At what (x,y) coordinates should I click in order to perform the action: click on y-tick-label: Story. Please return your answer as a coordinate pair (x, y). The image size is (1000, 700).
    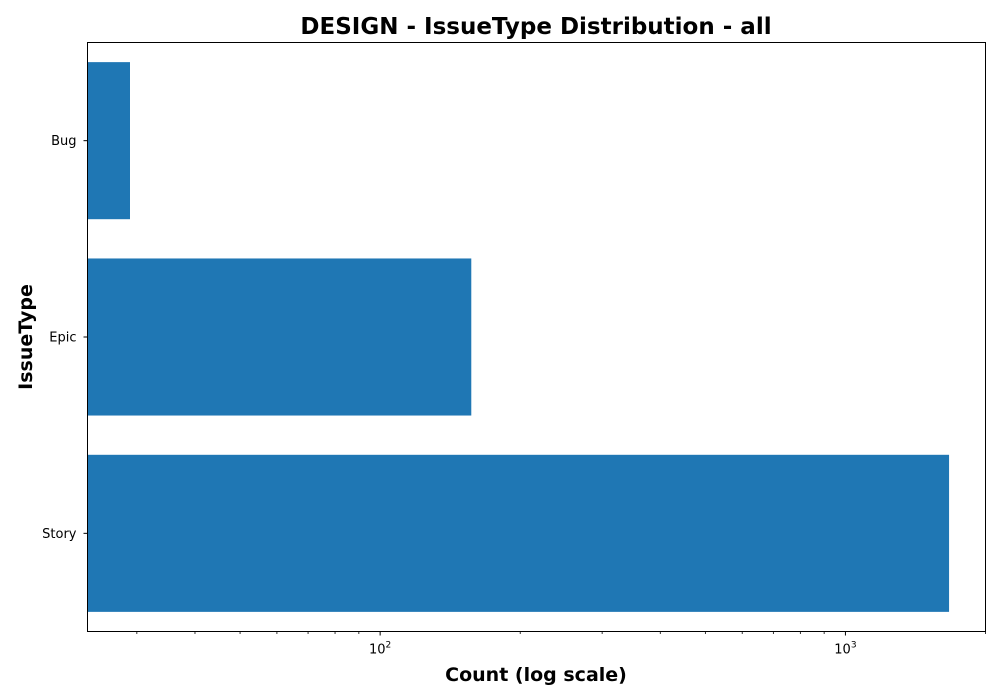
    Looking at the image, I should click on (59, 534).